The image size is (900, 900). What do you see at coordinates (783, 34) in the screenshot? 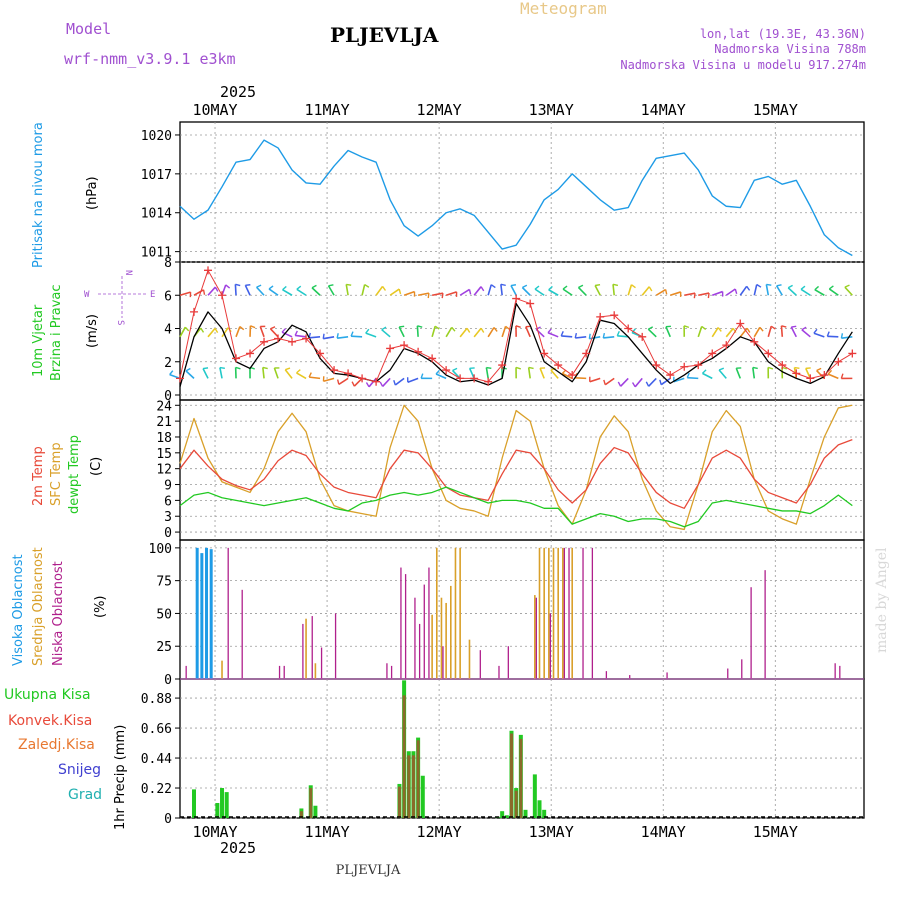
I see `lonlat-label: lon,lat (19.3E, 43.36N)` at bounding box center [783, 34].